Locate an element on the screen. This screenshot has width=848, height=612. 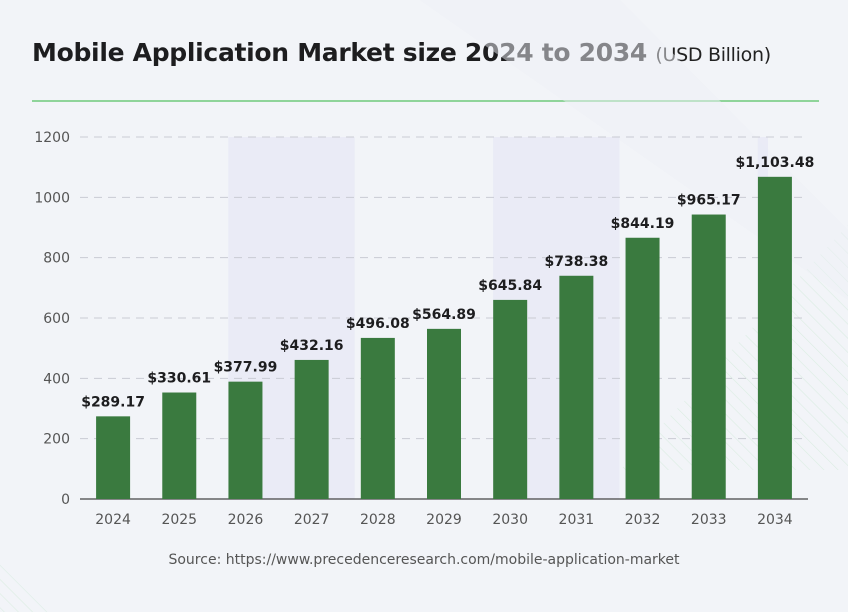
x-tick-label: 2033 is located at coordinates (709, 520).